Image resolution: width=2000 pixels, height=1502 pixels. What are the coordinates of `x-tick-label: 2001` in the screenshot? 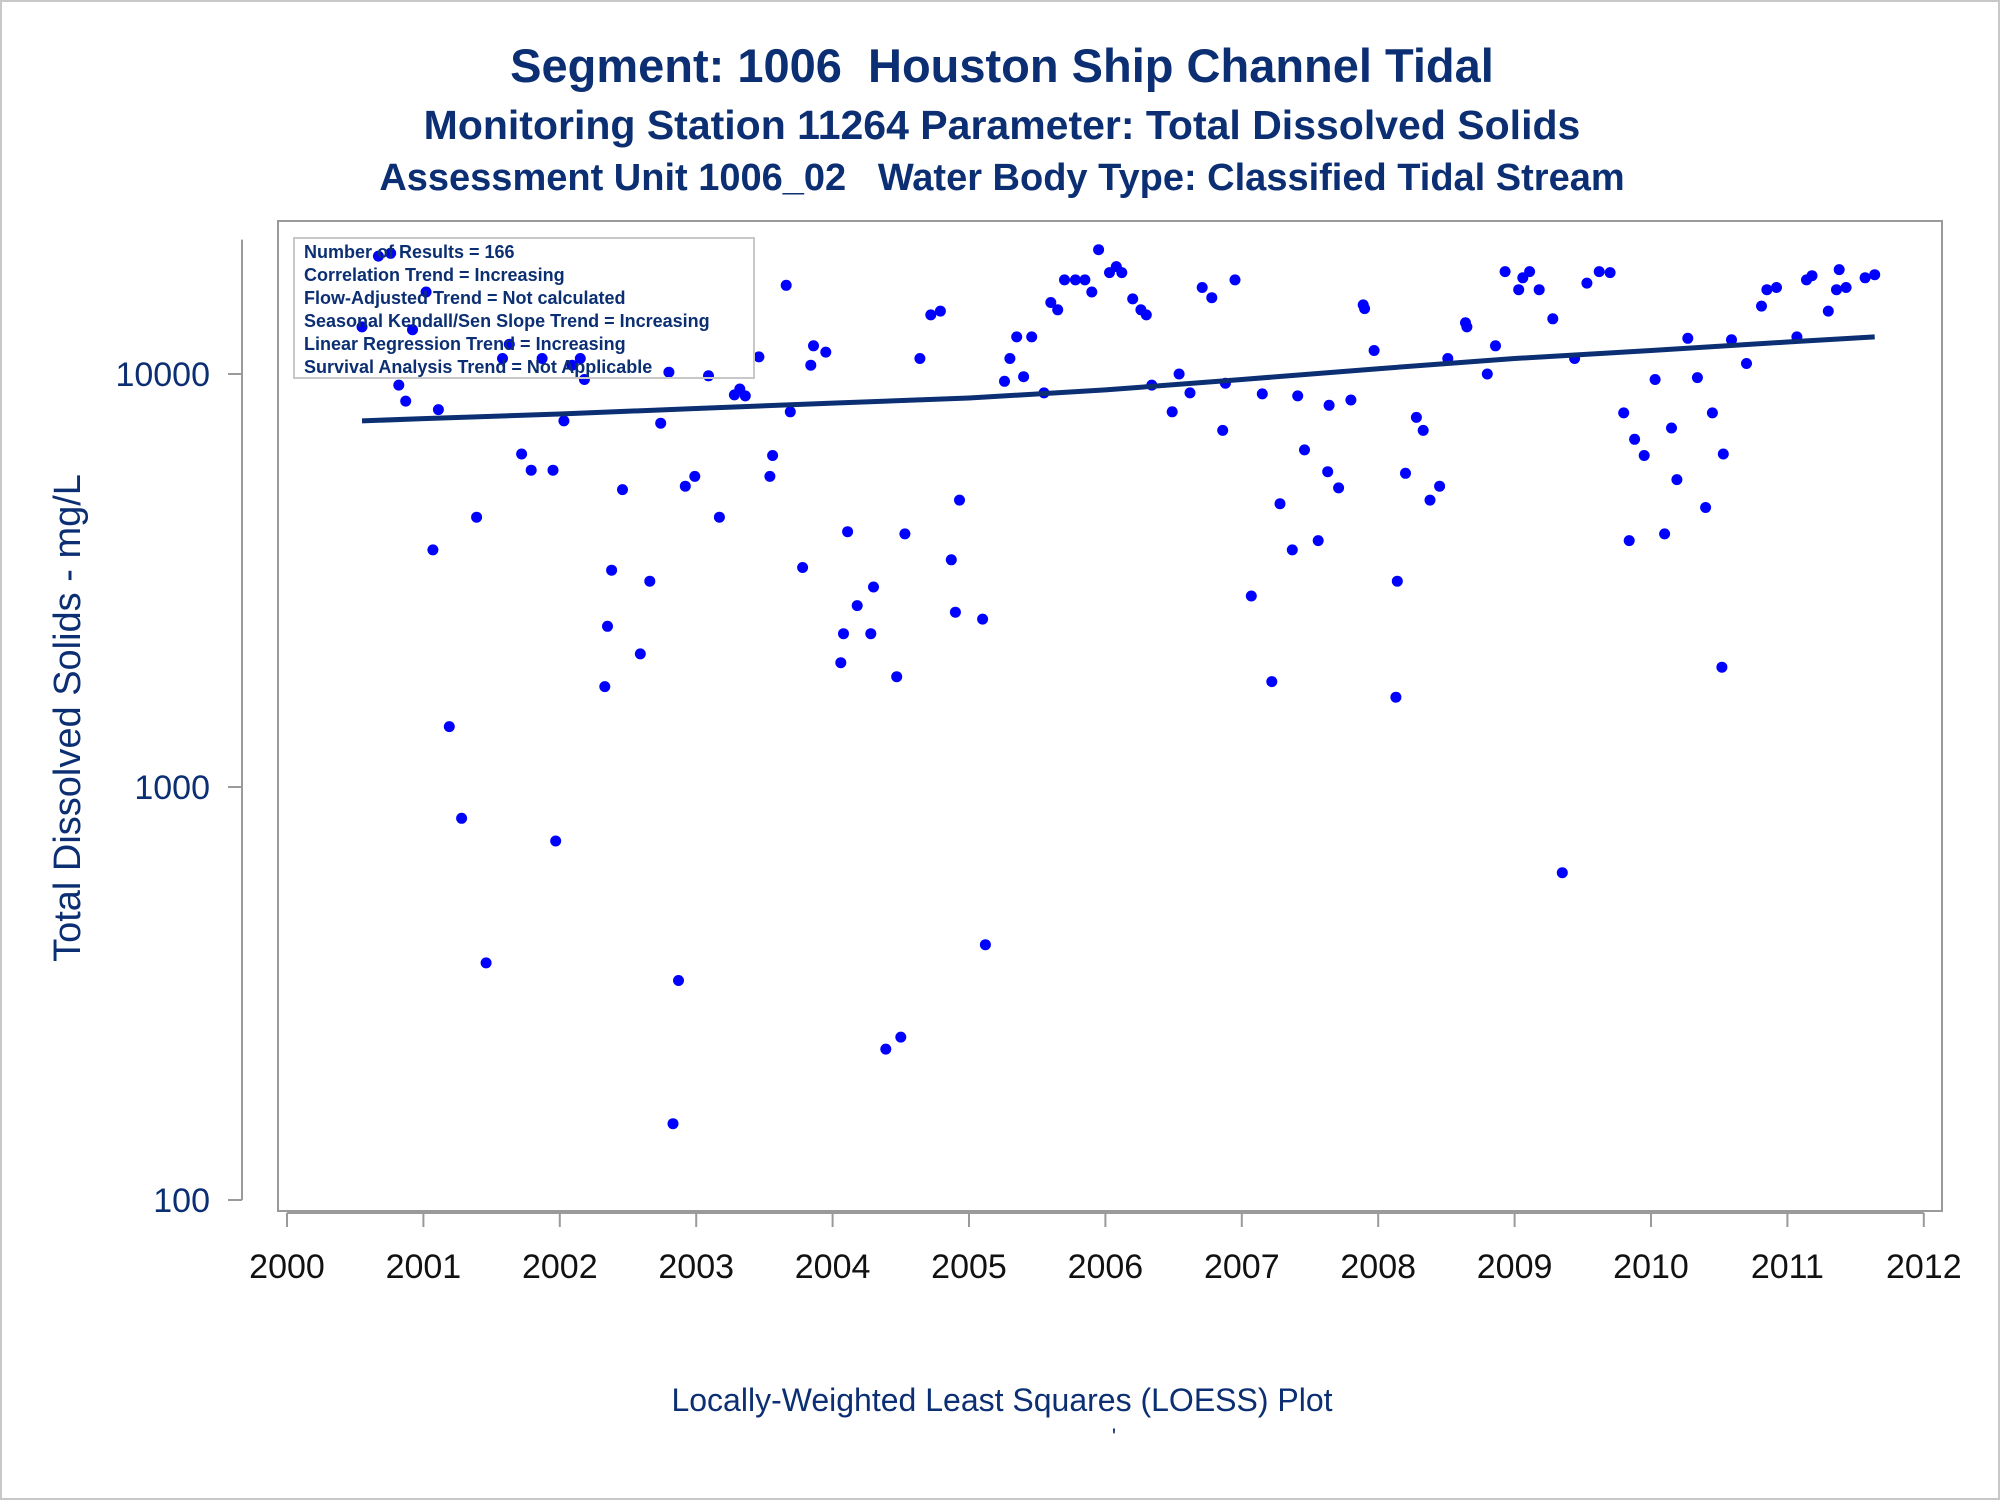 It's located at (424, 1267).